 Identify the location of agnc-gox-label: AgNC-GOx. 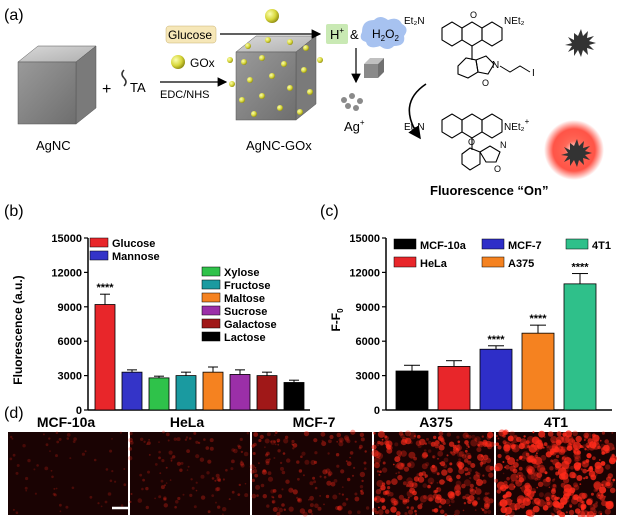
(279, 145).